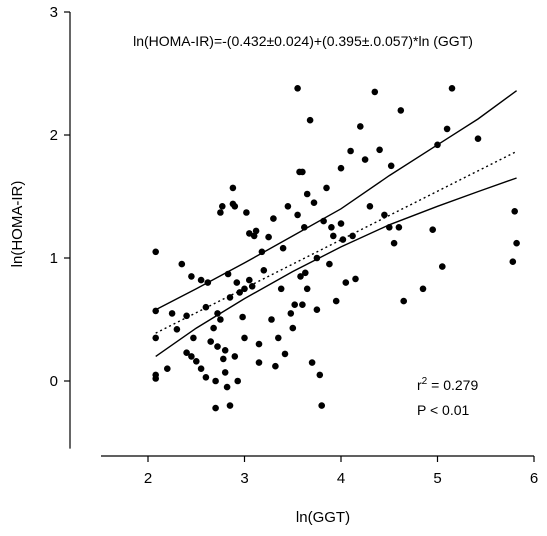 This screenshot has width=547, height=536. I want to click on x-tick-label: 2, so click(148, 478).